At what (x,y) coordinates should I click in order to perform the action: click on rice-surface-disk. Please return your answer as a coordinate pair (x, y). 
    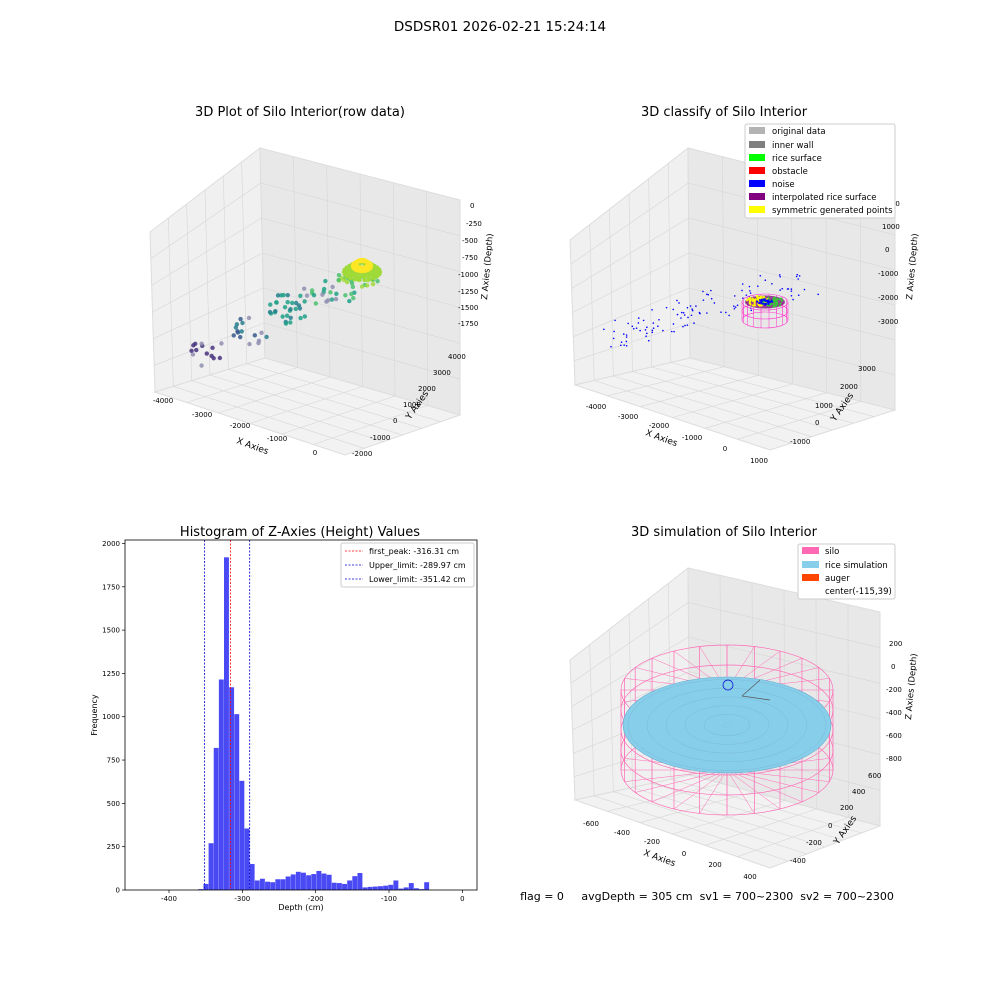
    Looking at the image, I should click on (727, 725).